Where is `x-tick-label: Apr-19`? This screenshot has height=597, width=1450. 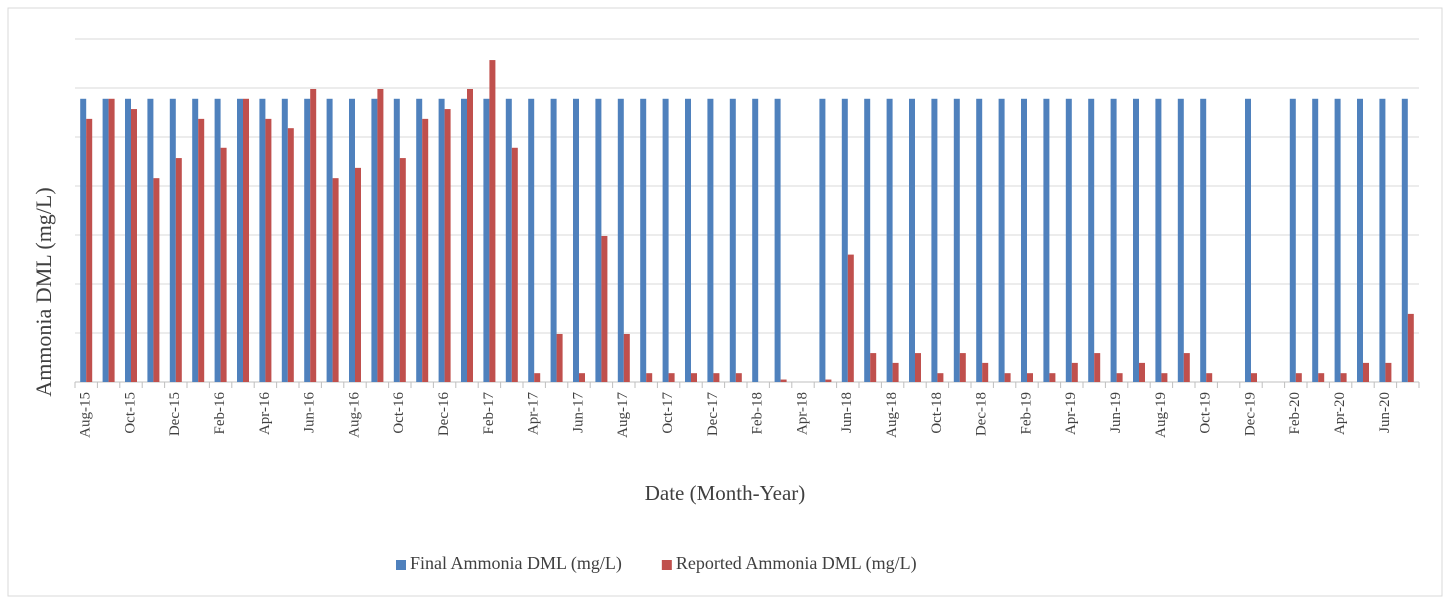
x-tick-label: Apr-19 is located at coordinates (1071, 413).